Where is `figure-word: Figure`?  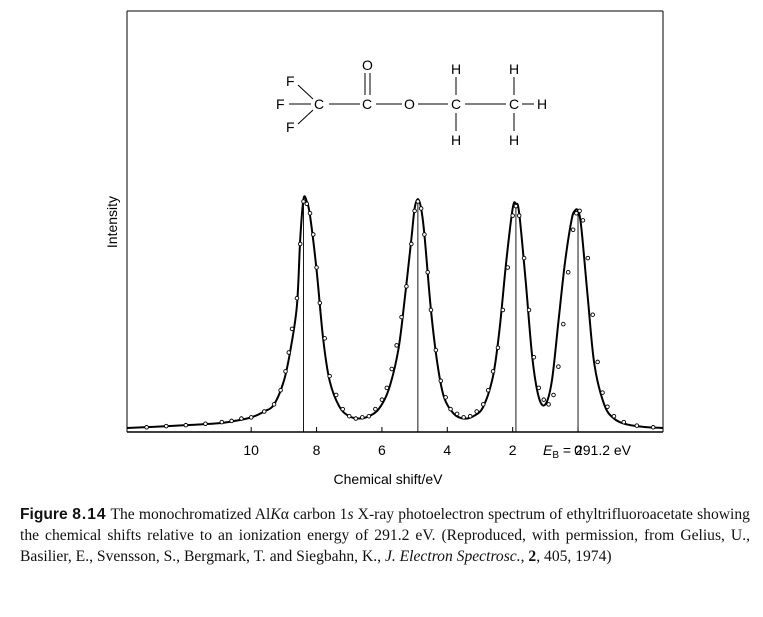
figure-word: Figure is located at coordinates (44, 514).